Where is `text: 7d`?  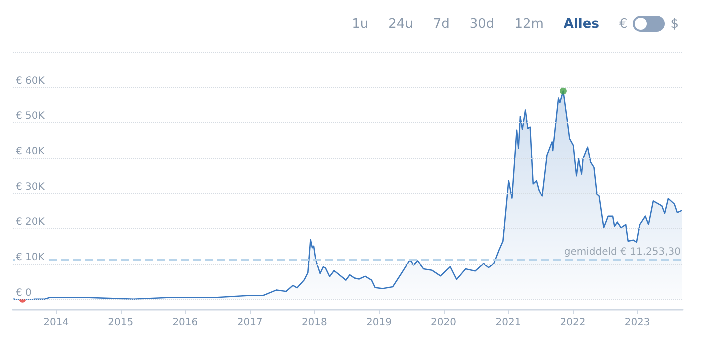
text: 7d is located at coordinates (441, 24).